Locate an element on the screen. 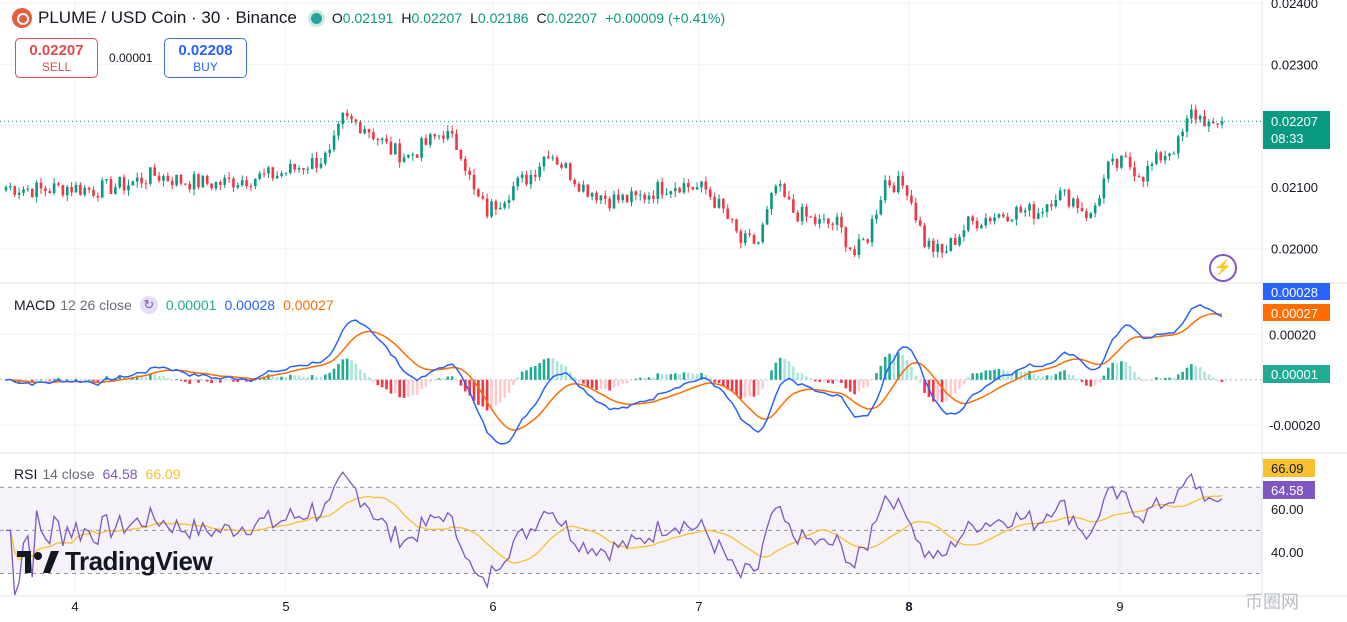 The height and width of the screenshot is (622, 1347). time-tick-label: 4 is located at coordinates (74, 606).